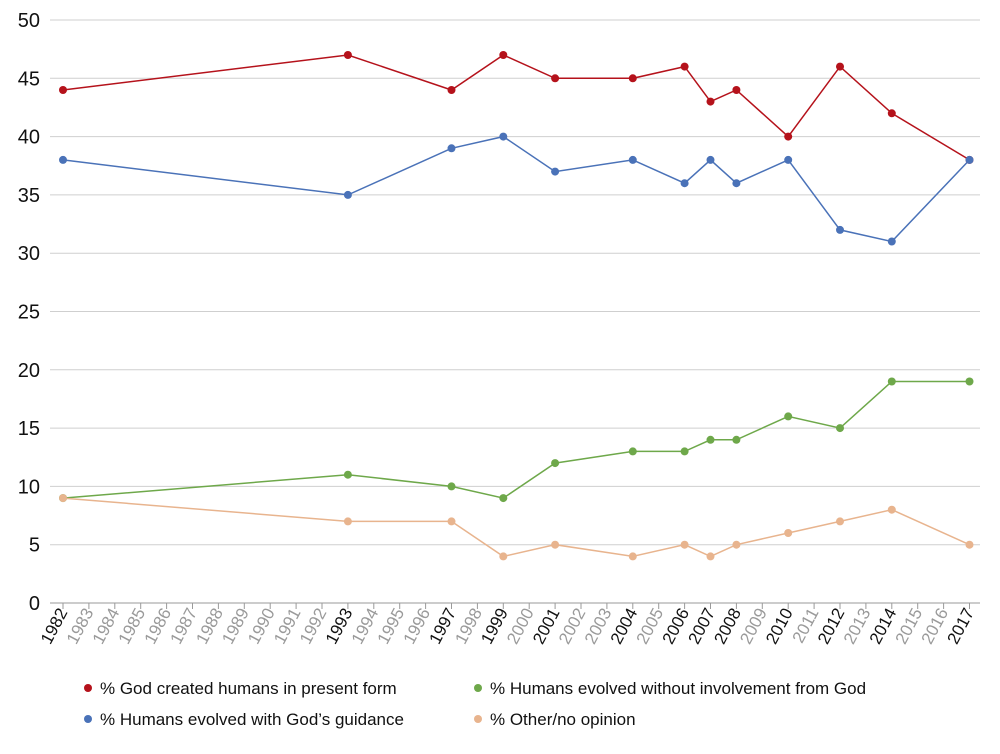 The image size is (1000, 754). I want to click on data-point-s1-1993, so click(347, 194).